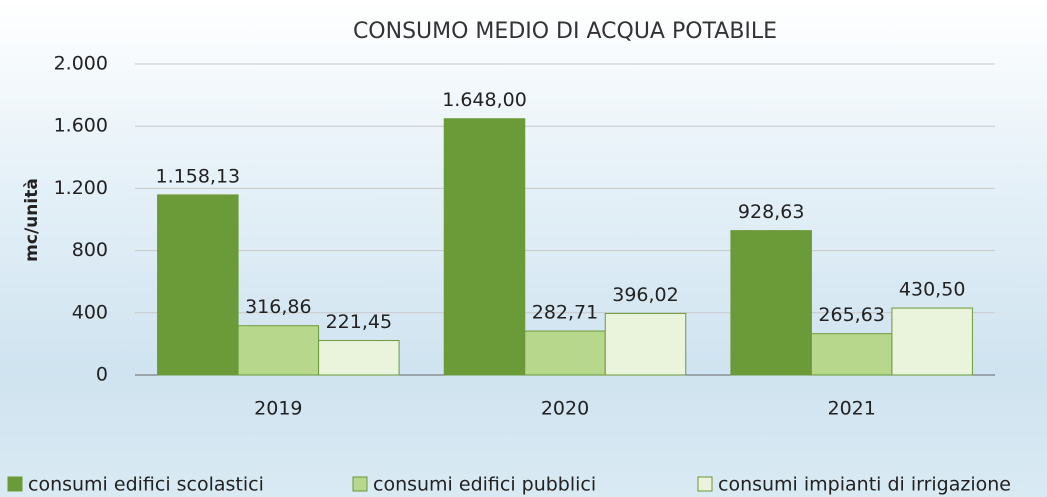  Describe the element at coordinates (90, 250) in the screenshot. I see `y-tick-label: 800` at that location.